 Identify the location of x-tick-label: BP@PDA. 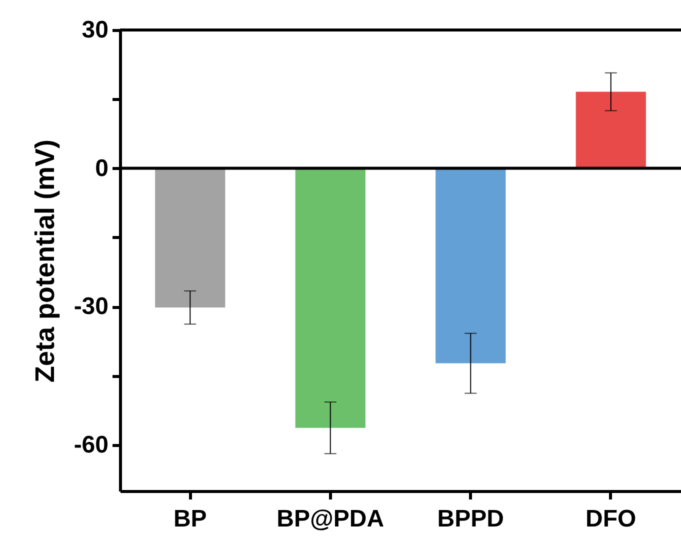
(330, 519).